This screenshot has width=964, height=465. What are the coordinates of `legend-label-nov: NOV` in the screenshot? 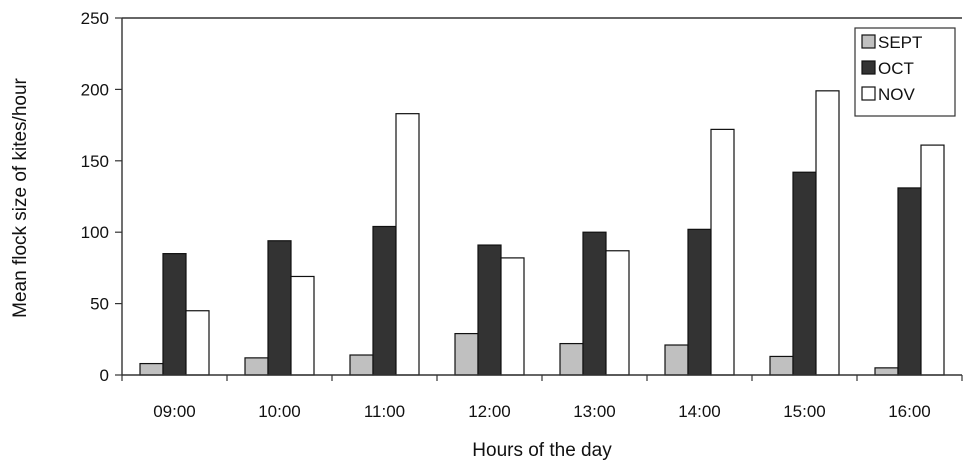 It's located at (897, 94).